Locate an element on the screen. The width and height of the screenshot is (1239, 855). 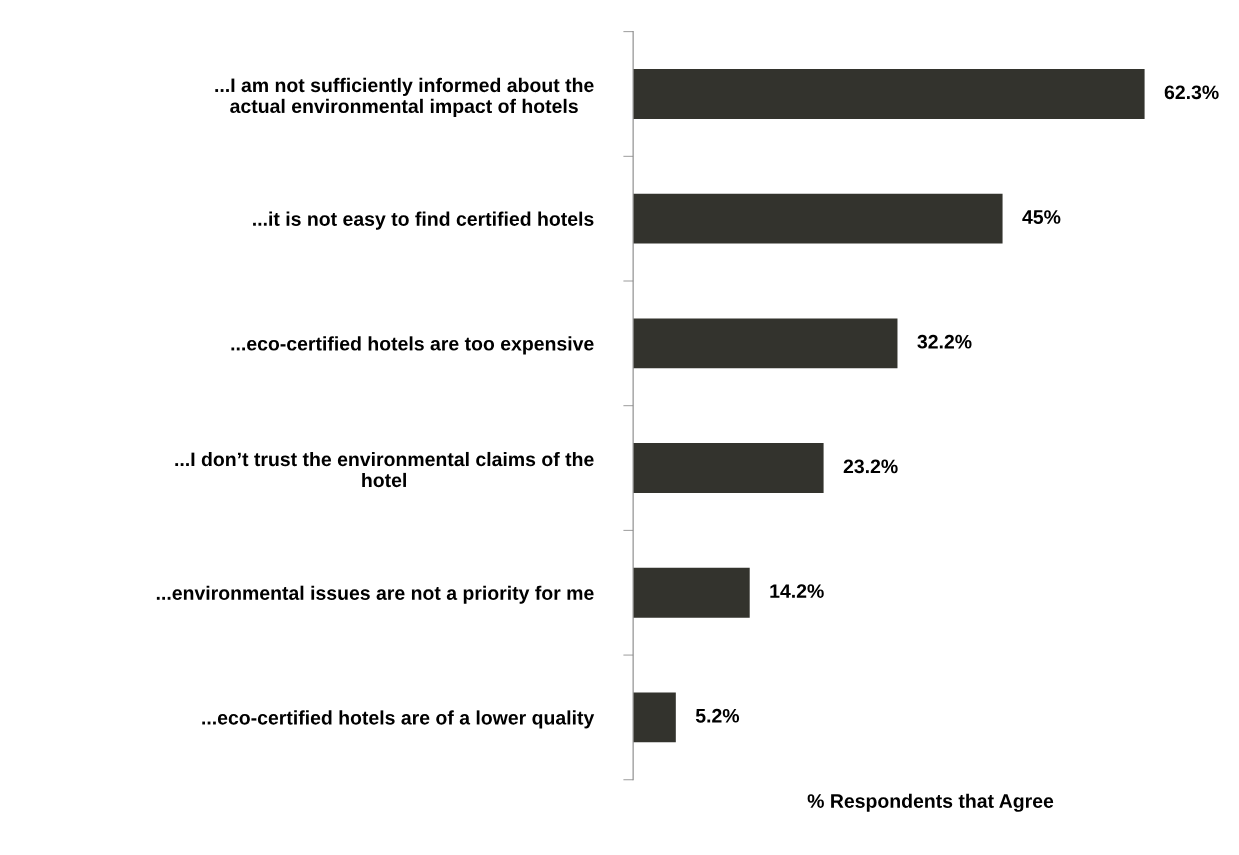
data-label: 45% is located at coordinates (1041, 217).